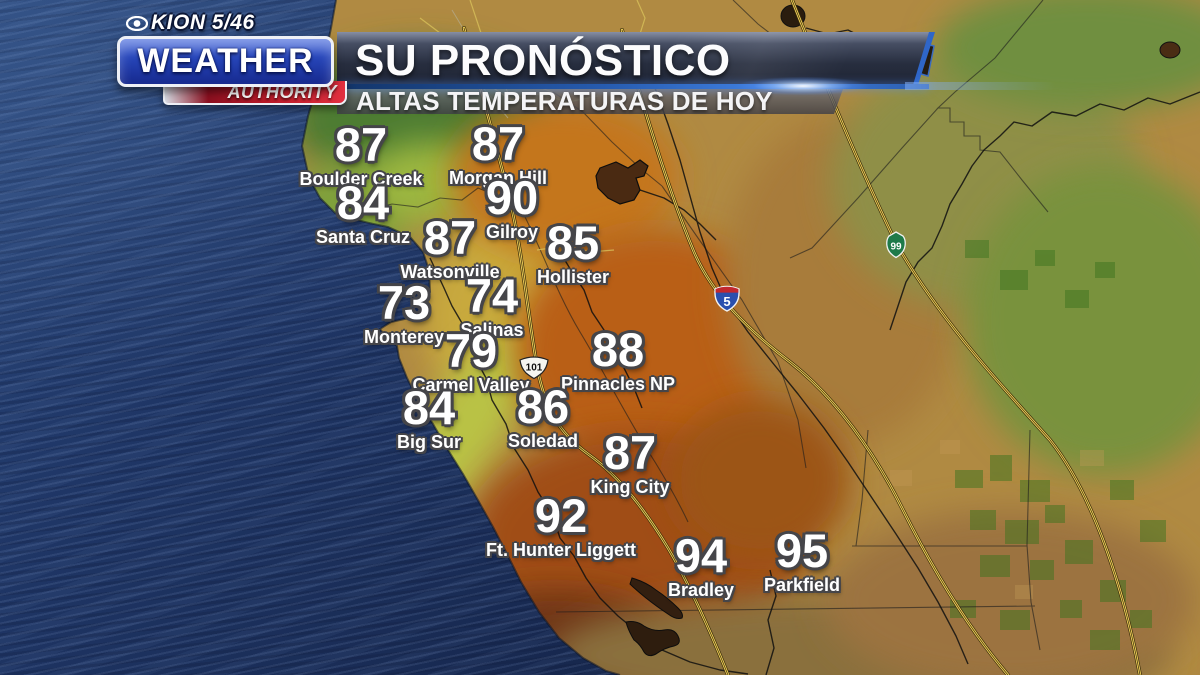 Image resolution: width=1200 pixels, height=675 pixels. Describe the element at coordinates (137, 23) in the screenshot. I see `cbs-eye-icon` at that location.